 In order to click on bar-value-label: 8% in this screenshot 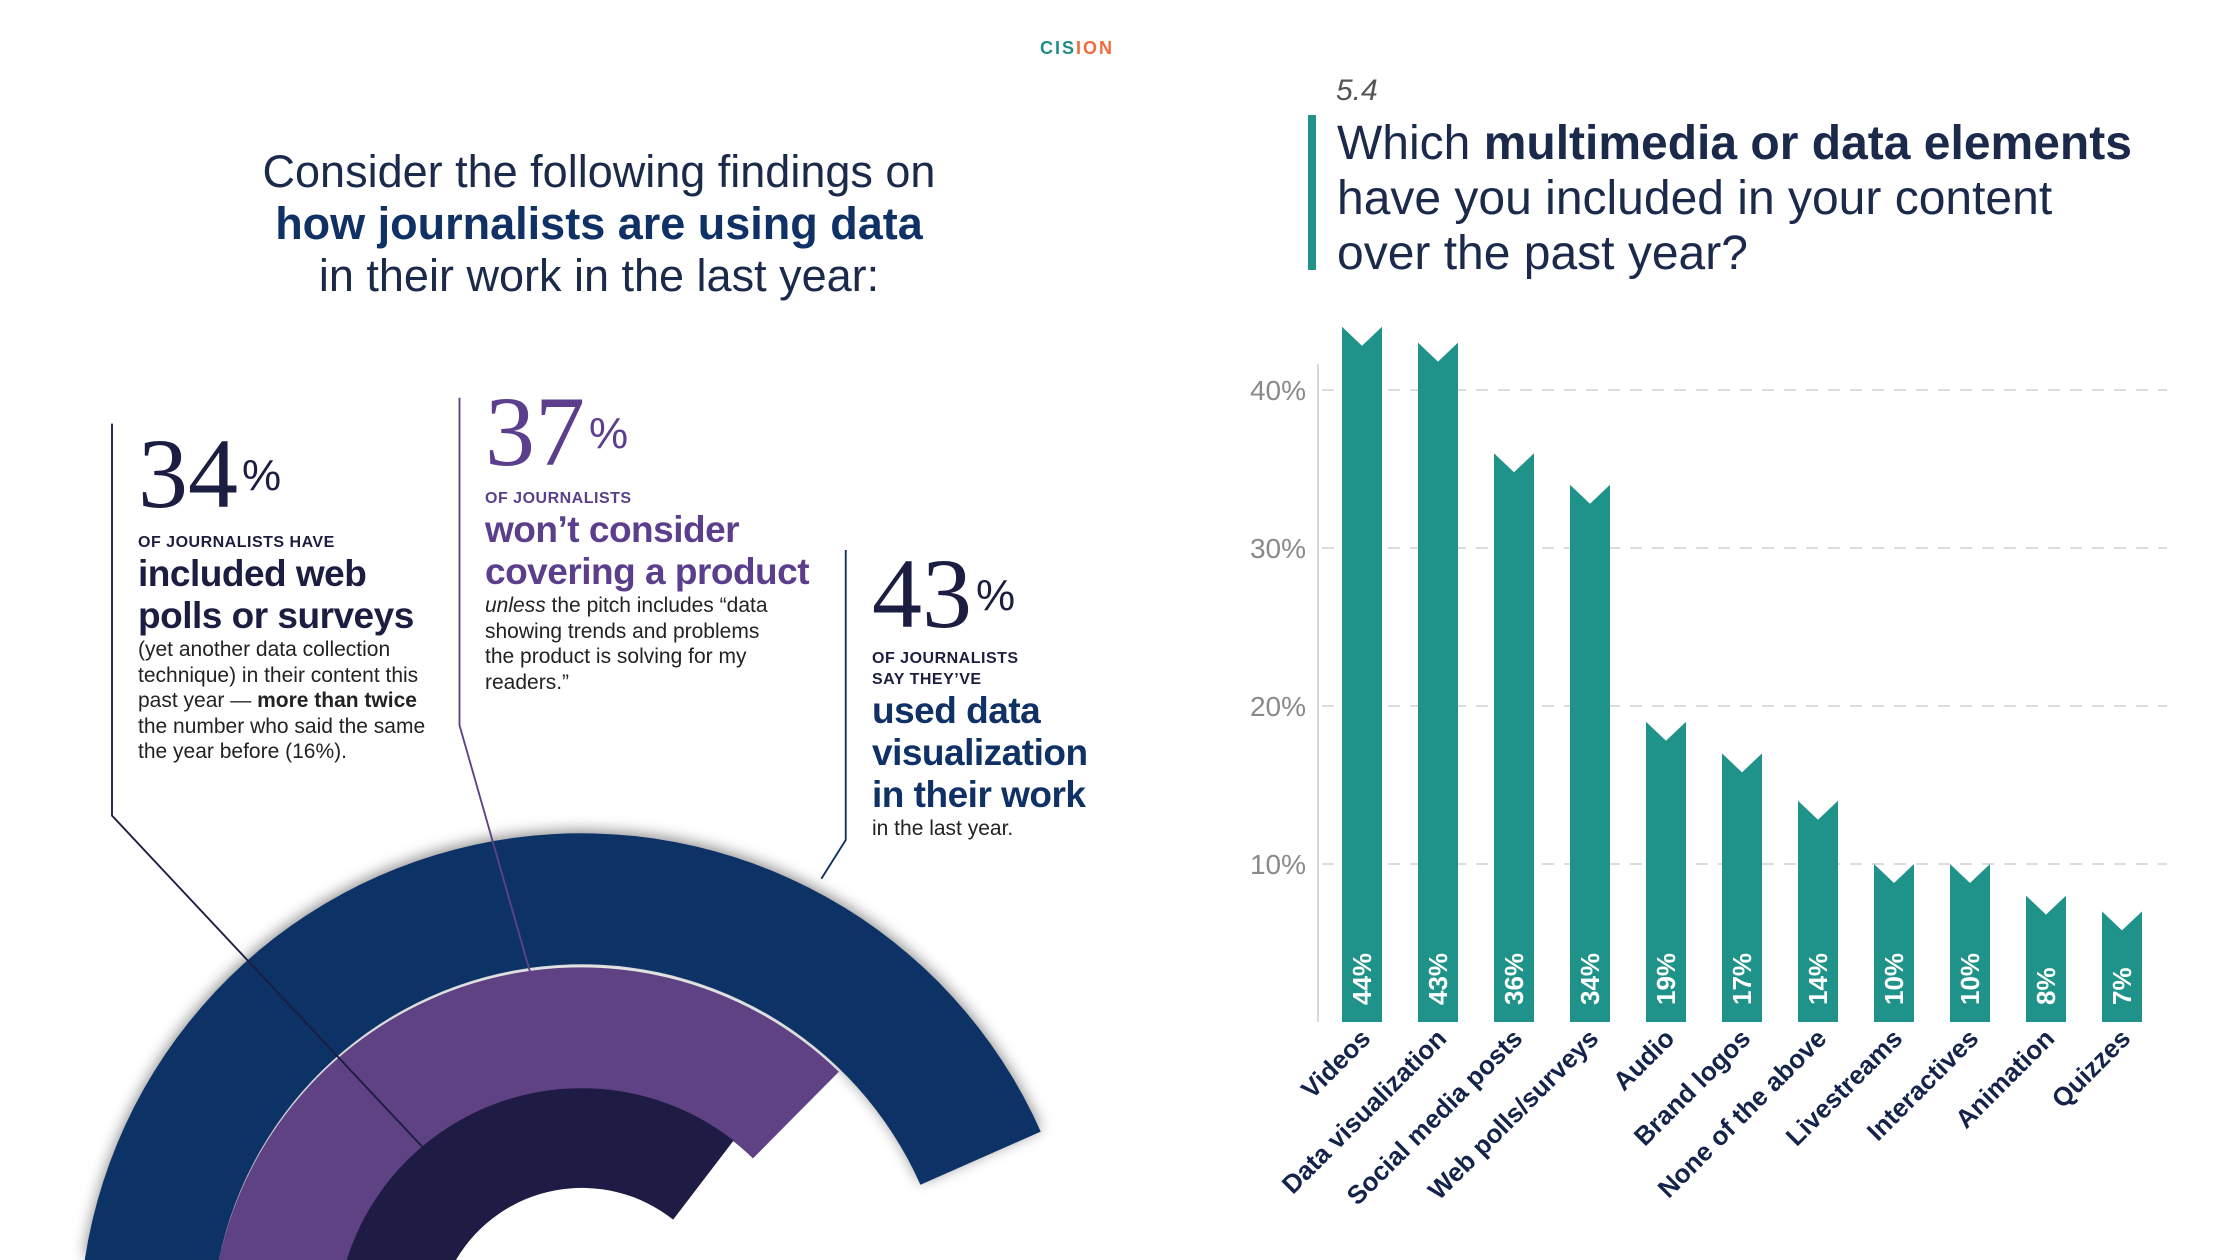, I will do `click(2046, 986)`.